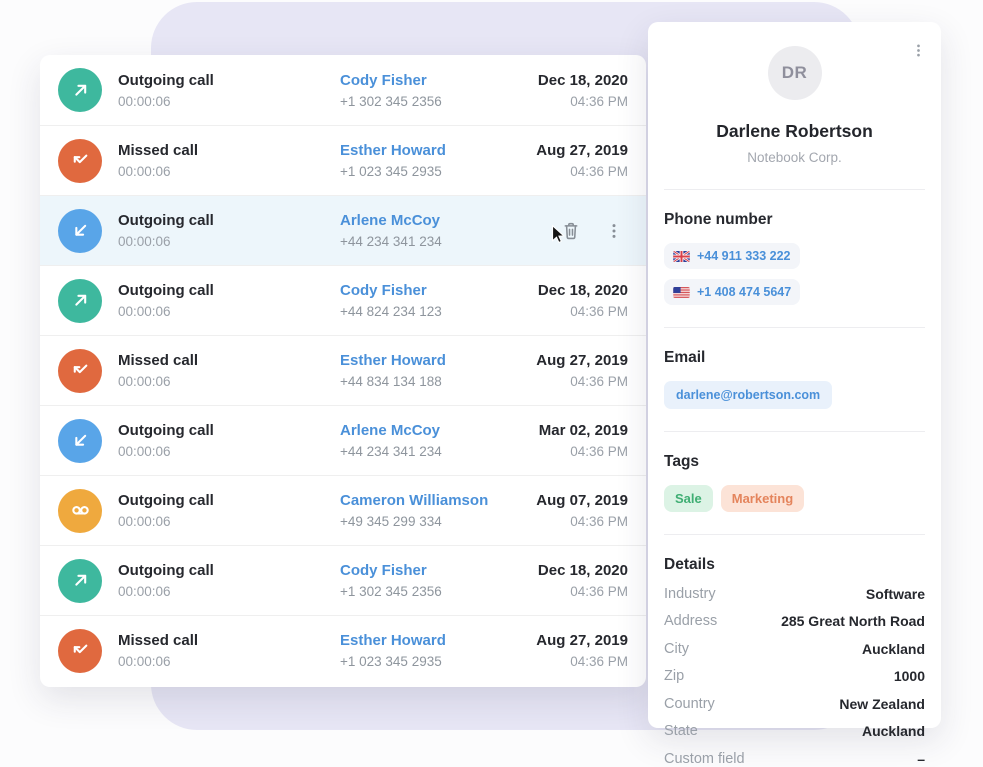  Describe the element at coordinates (762, 498) in the screenshot. I see `tag-chip: Marketing` at that location.